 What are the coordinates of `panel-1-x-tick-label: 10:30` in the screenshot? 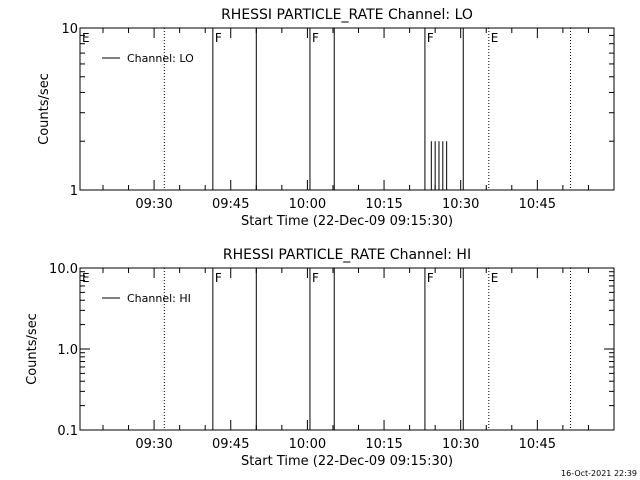 It's located at (460, 204).